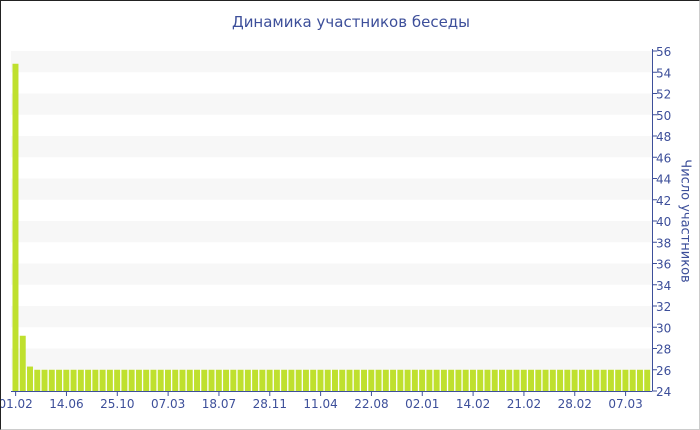 This screenshot has height=430, width=700. Describe the element at coordinates (17, 404) in the screenshot. I see `x-tick-label: 01.02` at that location.